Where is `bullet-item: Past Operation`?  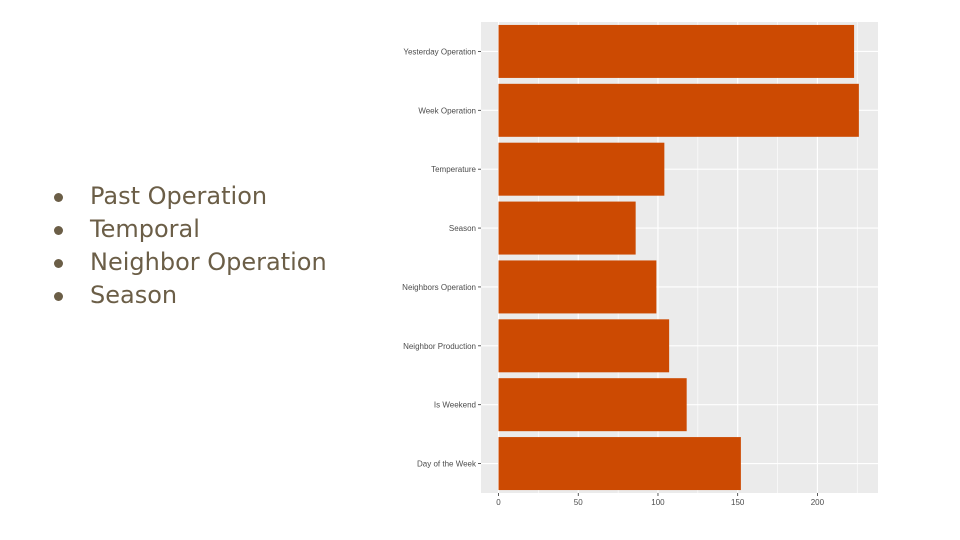 bullet-item: Past Operation is located at coordinates (188, 196).